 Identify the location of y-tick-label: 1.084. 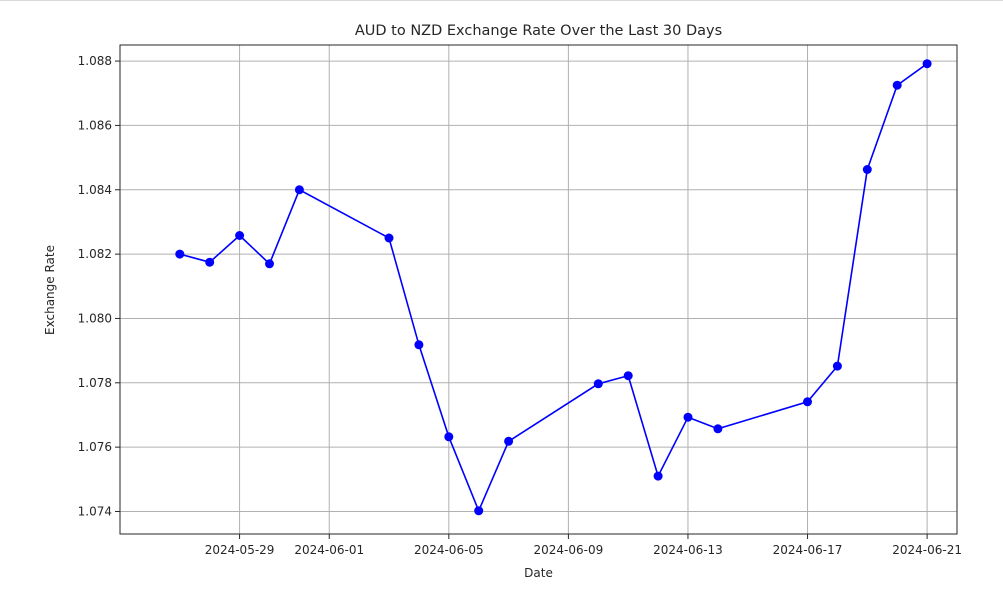
(95, 190).